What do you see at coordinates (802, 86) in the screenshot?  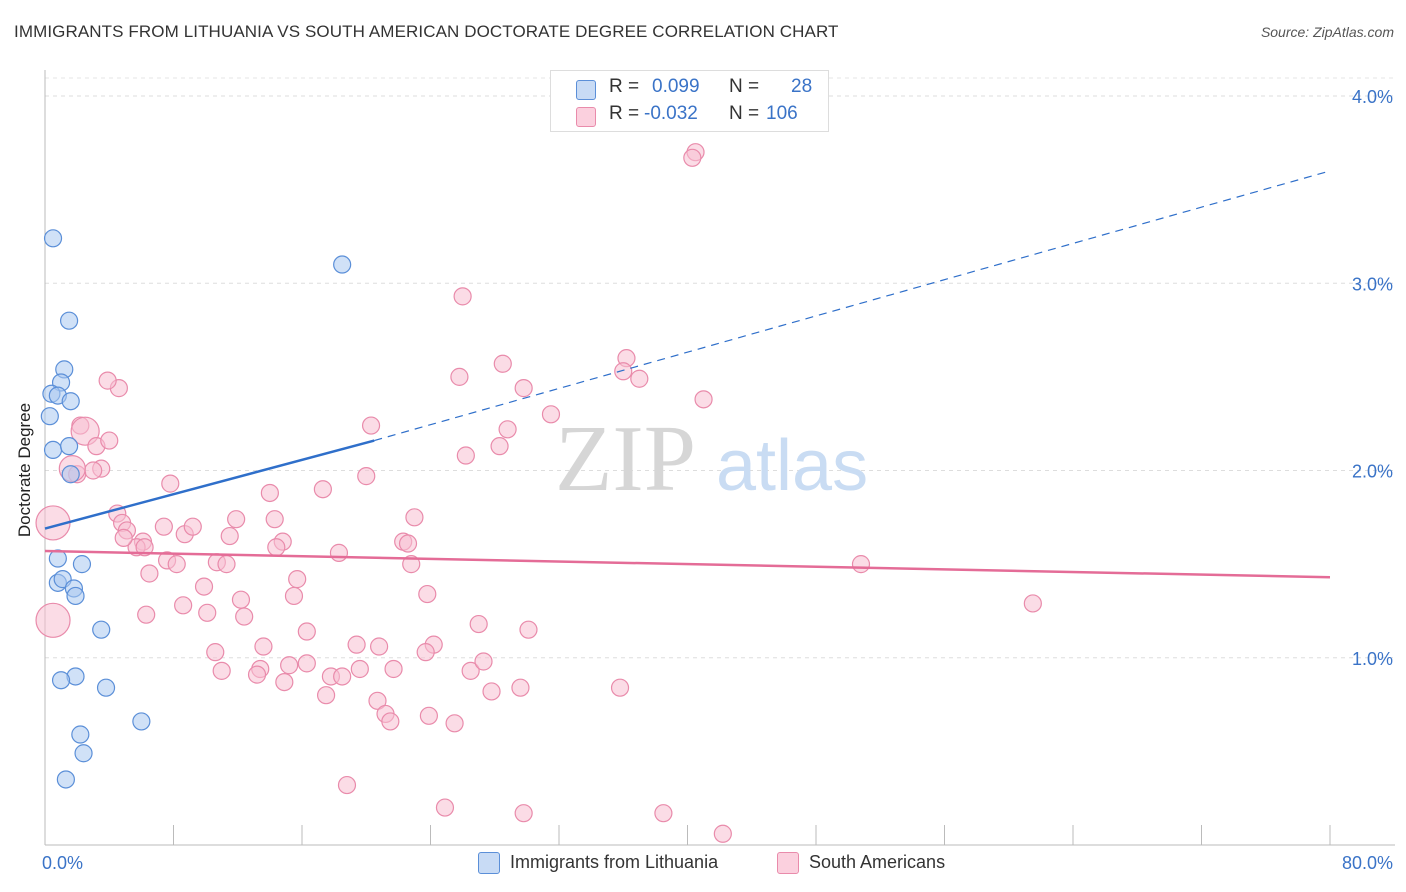 I see `n-value: 28` at bounding box center [802, 86].